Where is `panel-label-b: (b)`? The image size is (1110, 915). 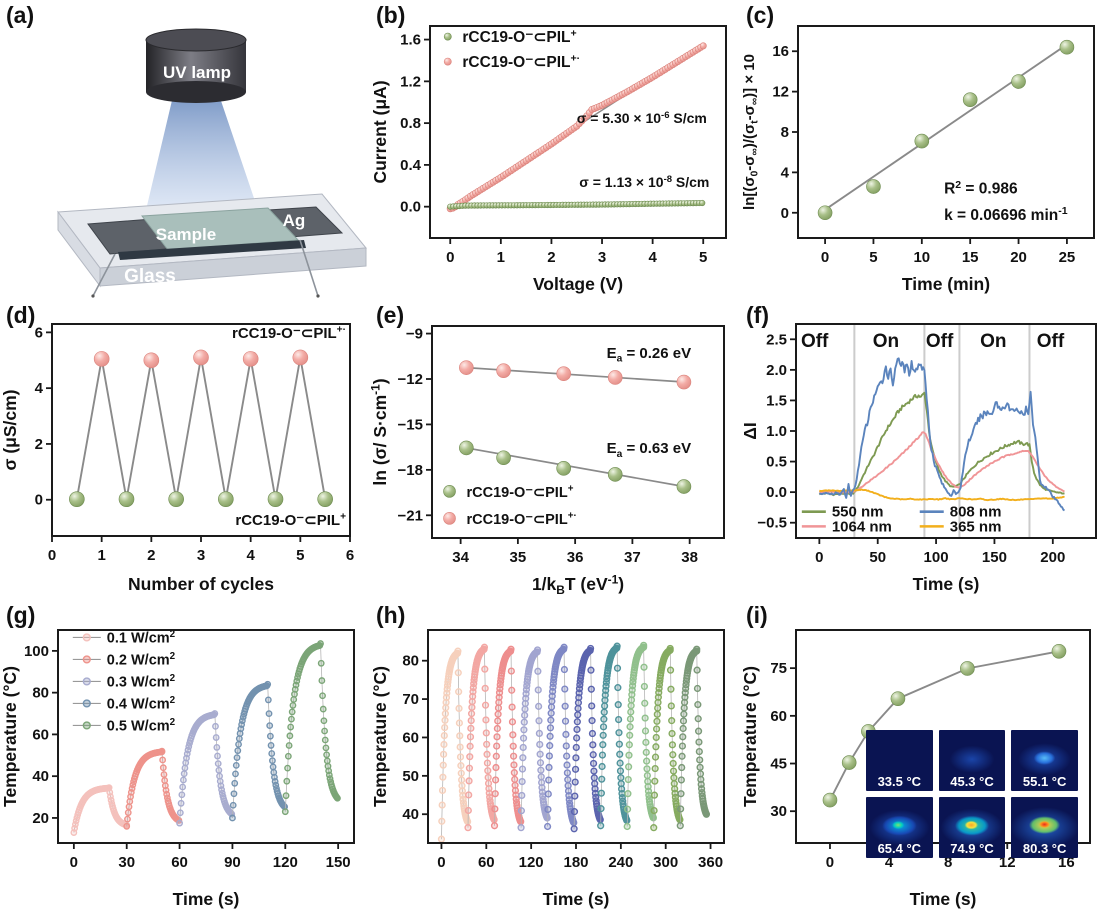
panel-label-b: (b) is located at coordinates (391, 15).